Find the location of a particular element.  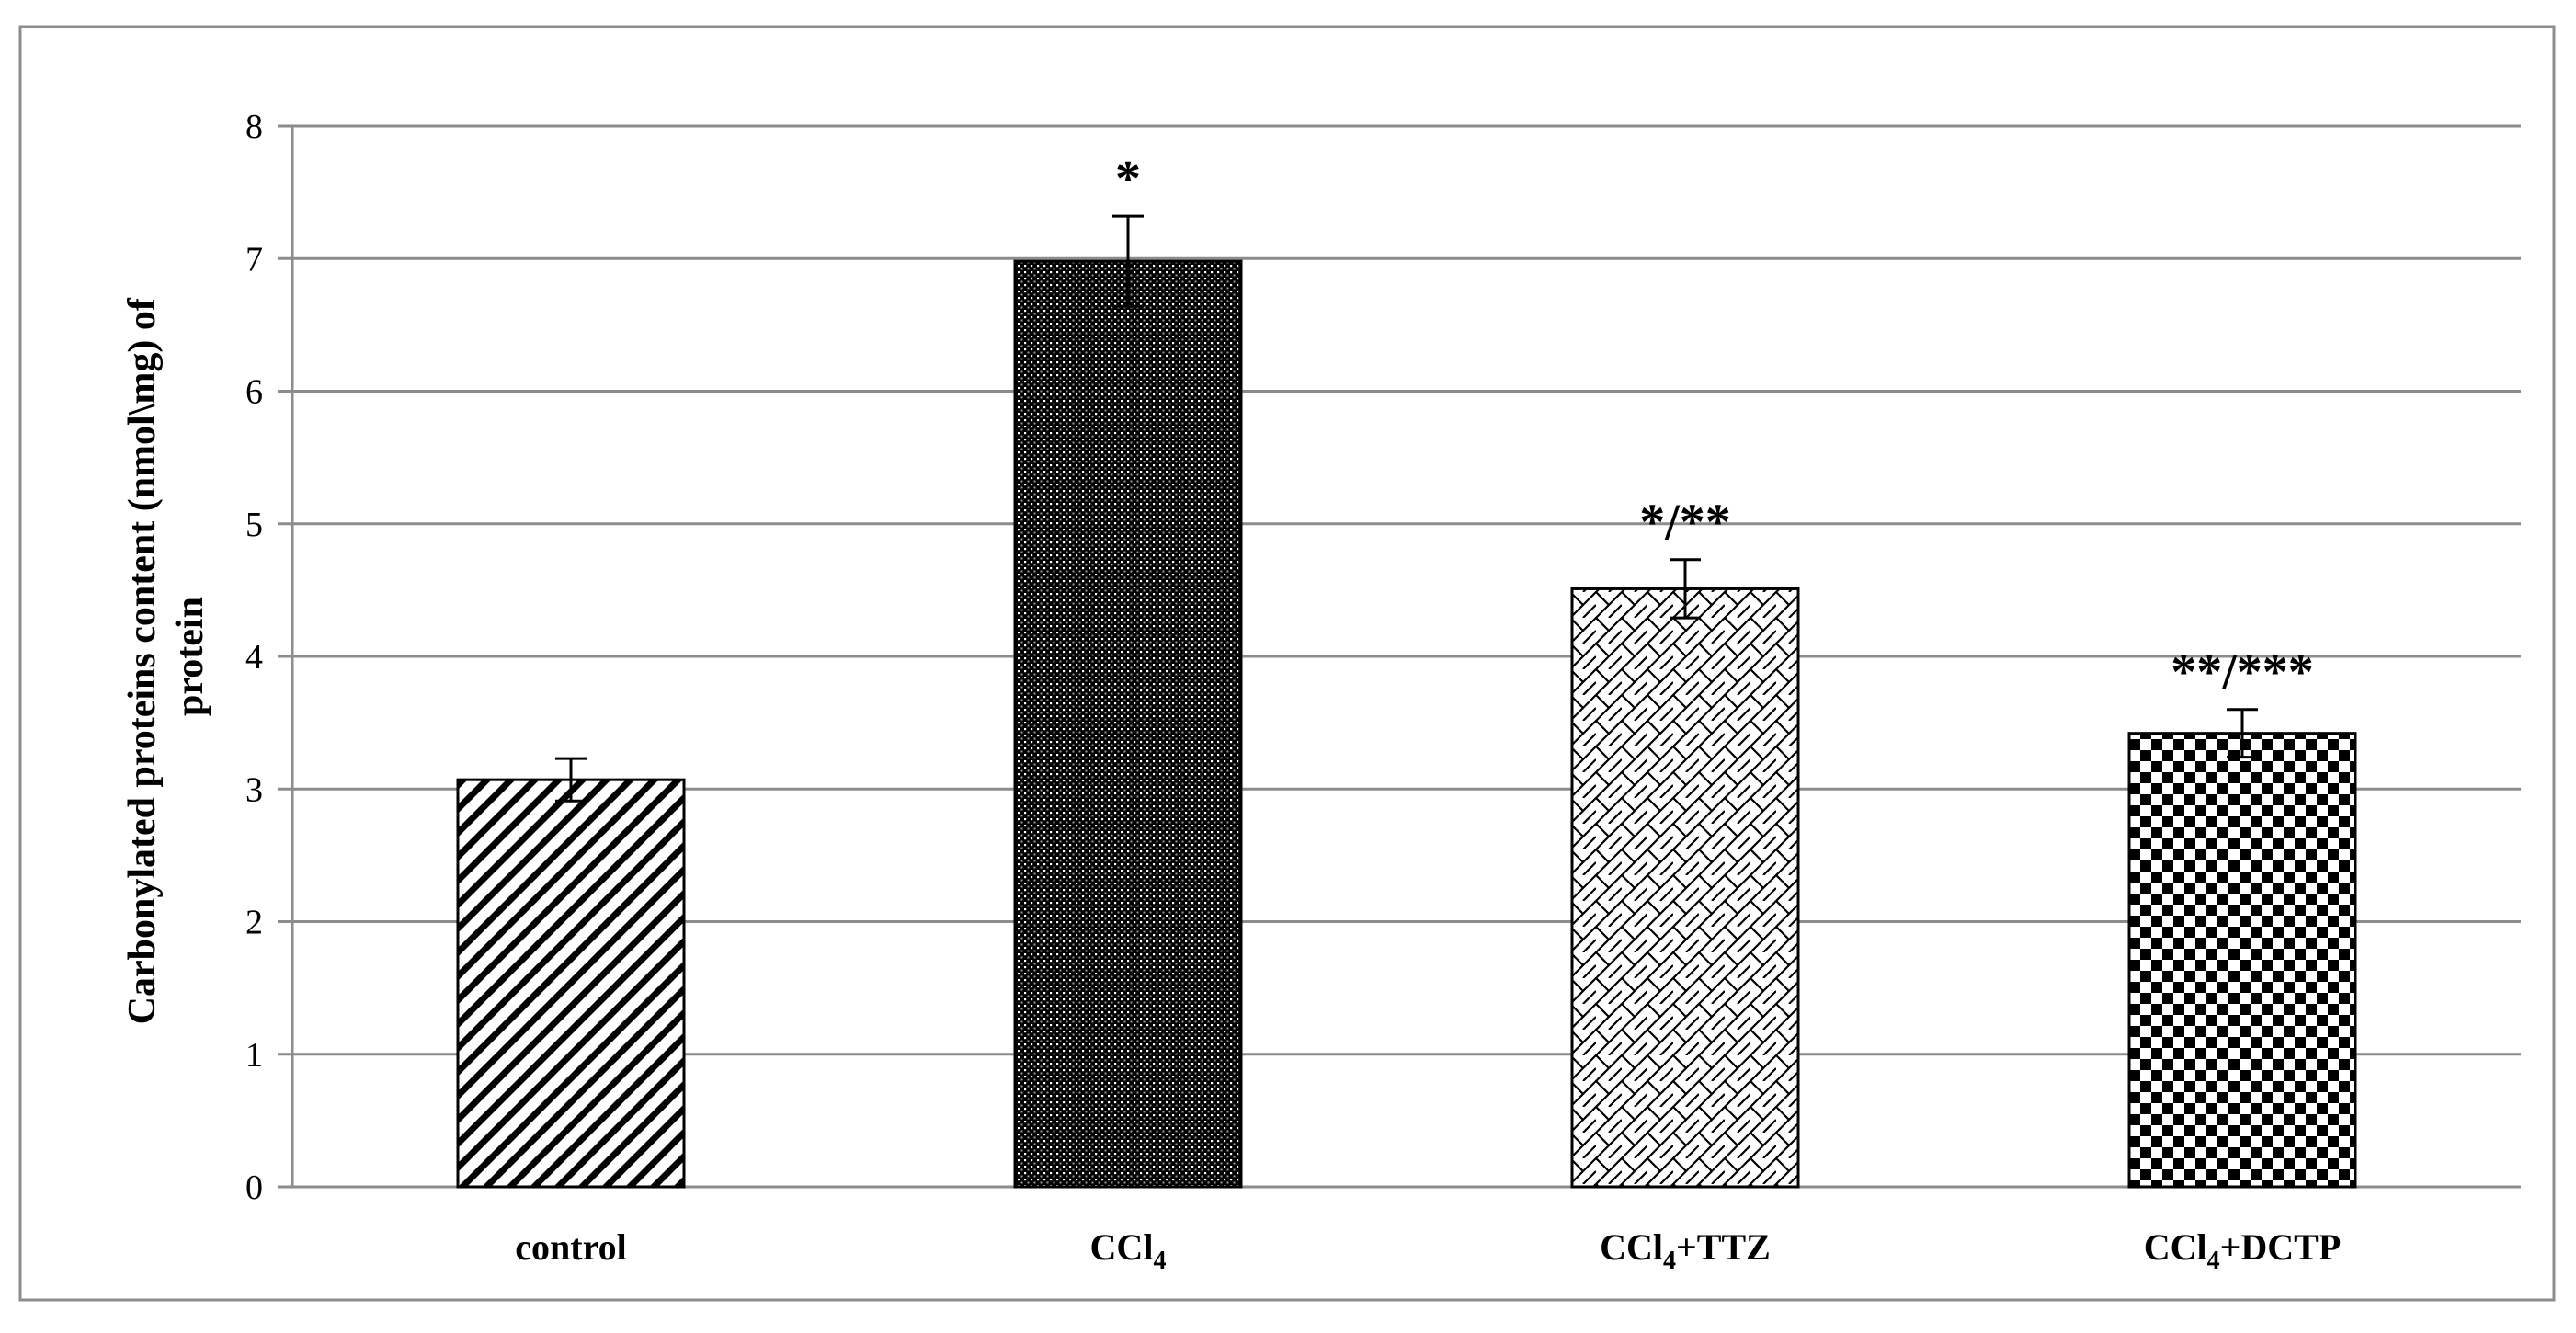

y-tick-label: 0 is located at coordinates (254, 1187).